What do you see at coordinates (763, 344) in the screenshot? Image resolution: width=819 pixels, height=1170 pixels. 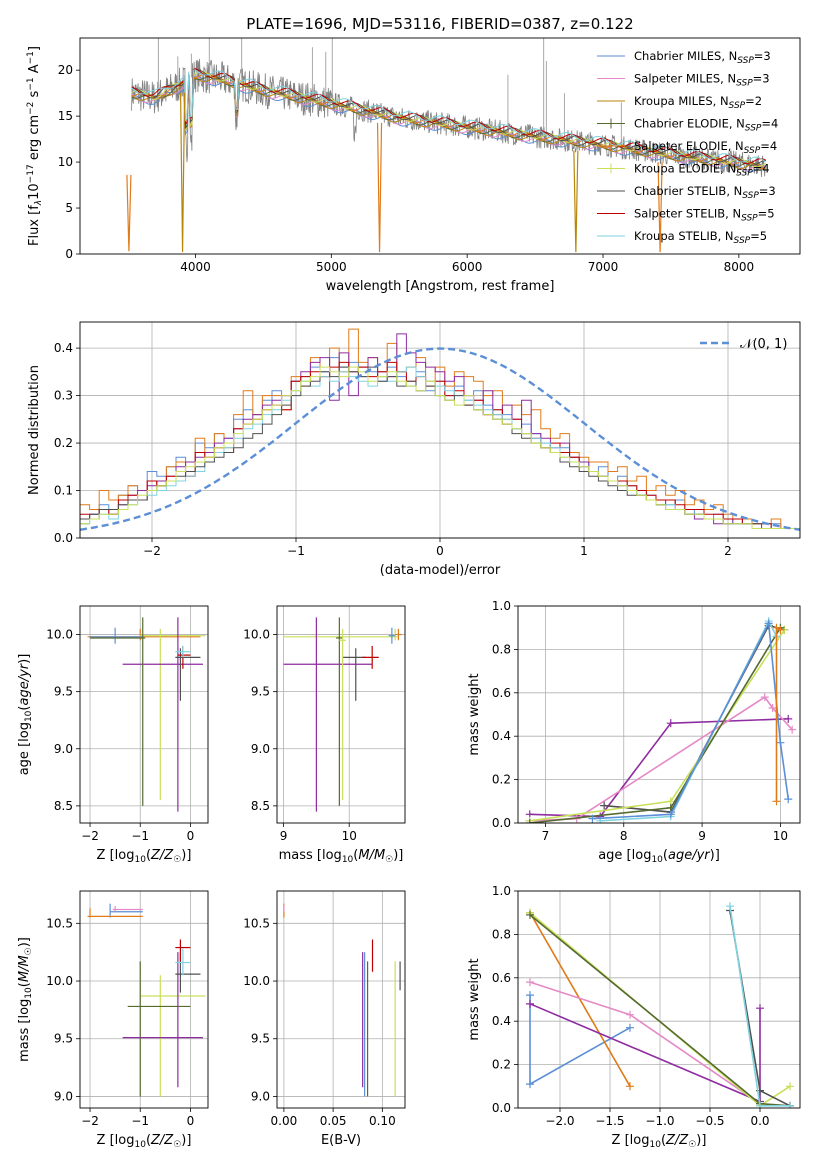 I see `legend-label: 𝒩(0, 1)` at bounding box center [763, 344].